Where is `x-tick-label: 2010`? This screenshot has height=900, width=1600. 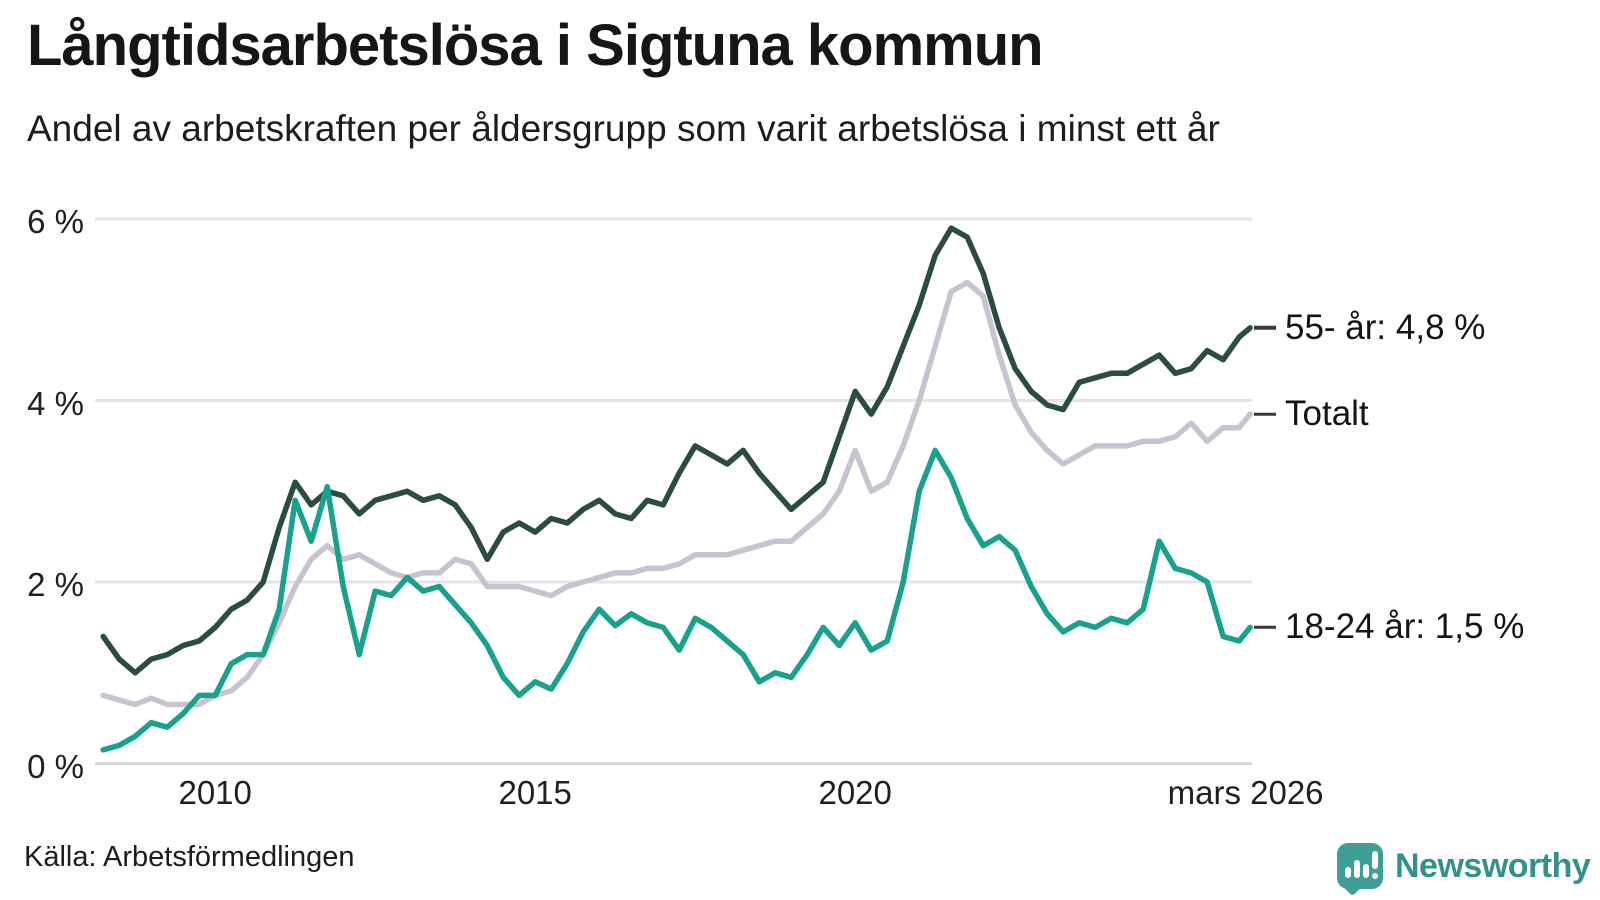
x-tick-label: 2010 is located at coordinates (215, 792).